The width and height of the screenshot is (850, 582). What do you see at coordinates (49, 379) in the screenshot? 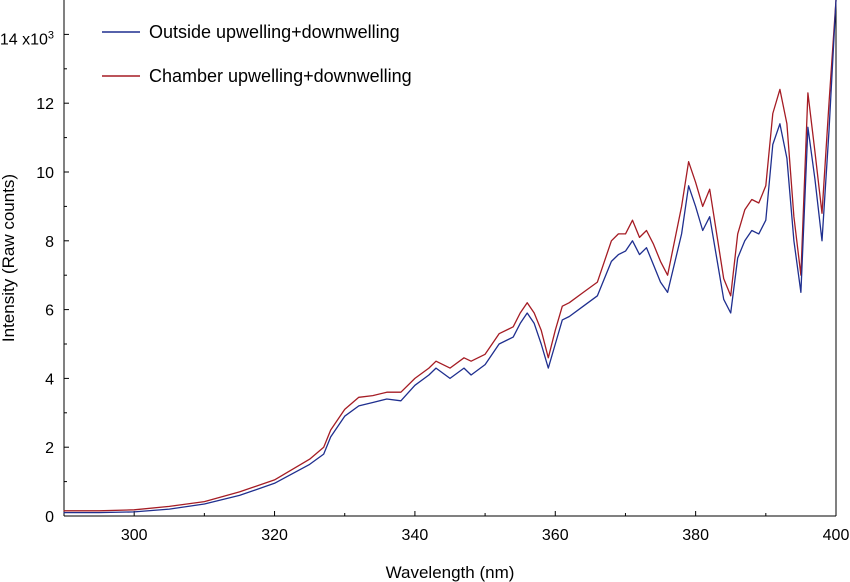
I see `y-tick-label: 4` at bounding box center [49, 379].